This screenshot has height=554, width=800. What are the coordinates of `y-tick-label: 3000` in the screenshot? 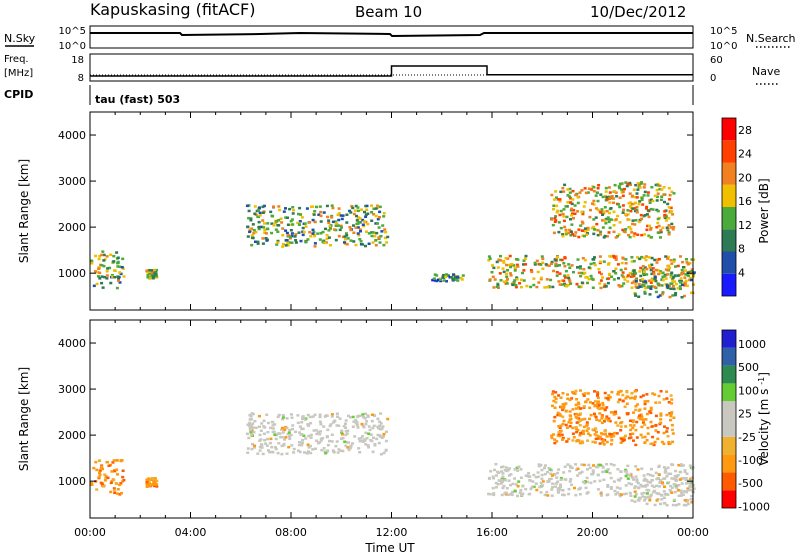 It's located at (72, 389).